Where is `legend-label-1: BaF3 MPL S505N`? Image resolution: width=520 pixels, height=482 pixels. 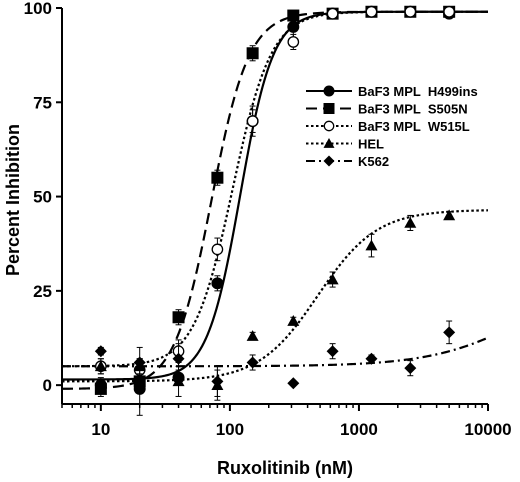
legend-label-1: BaF3 MPL S505N is located at coordinates (413, 109).